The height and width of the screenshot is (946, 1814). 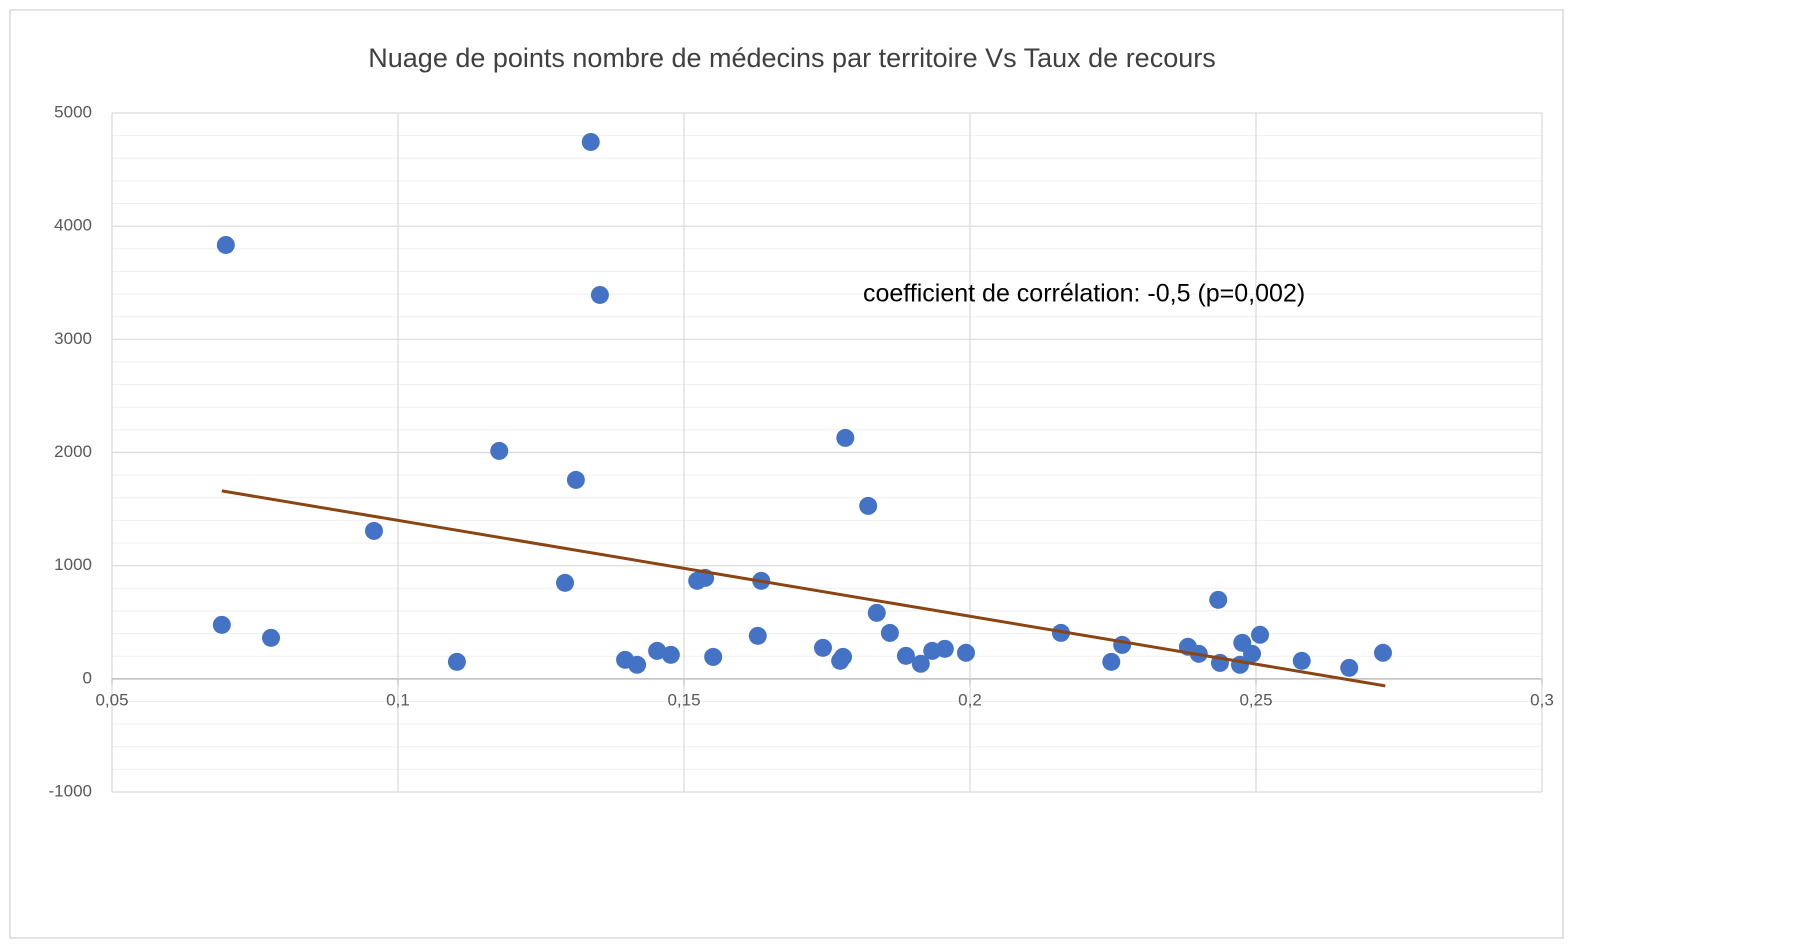 I want to click on y-tick-label: -1000, so click(x=70, y=790).